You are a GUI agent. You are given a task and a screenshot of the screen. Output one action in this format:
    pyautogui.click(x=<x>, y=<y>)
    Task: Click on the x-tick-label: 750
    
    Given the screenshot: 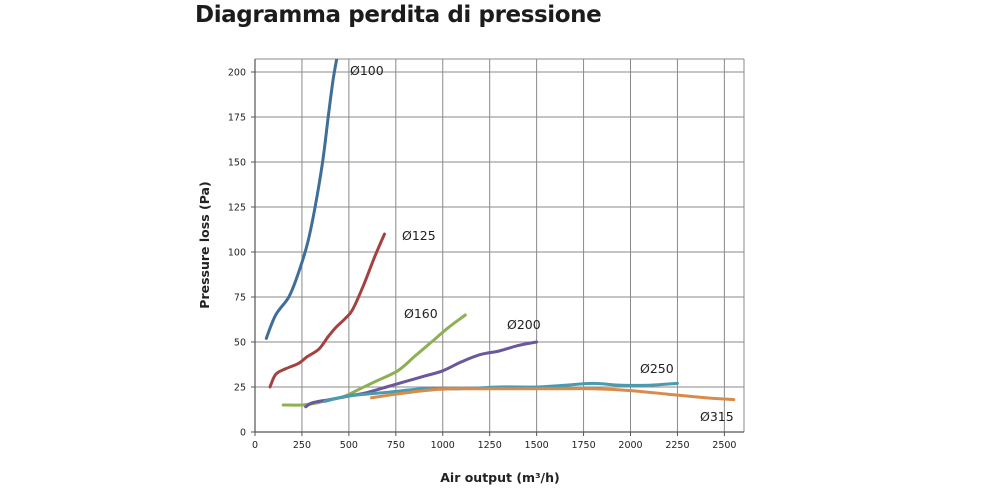 What is the action you would take?
    pyautogui.click(x=396, y=445)
    